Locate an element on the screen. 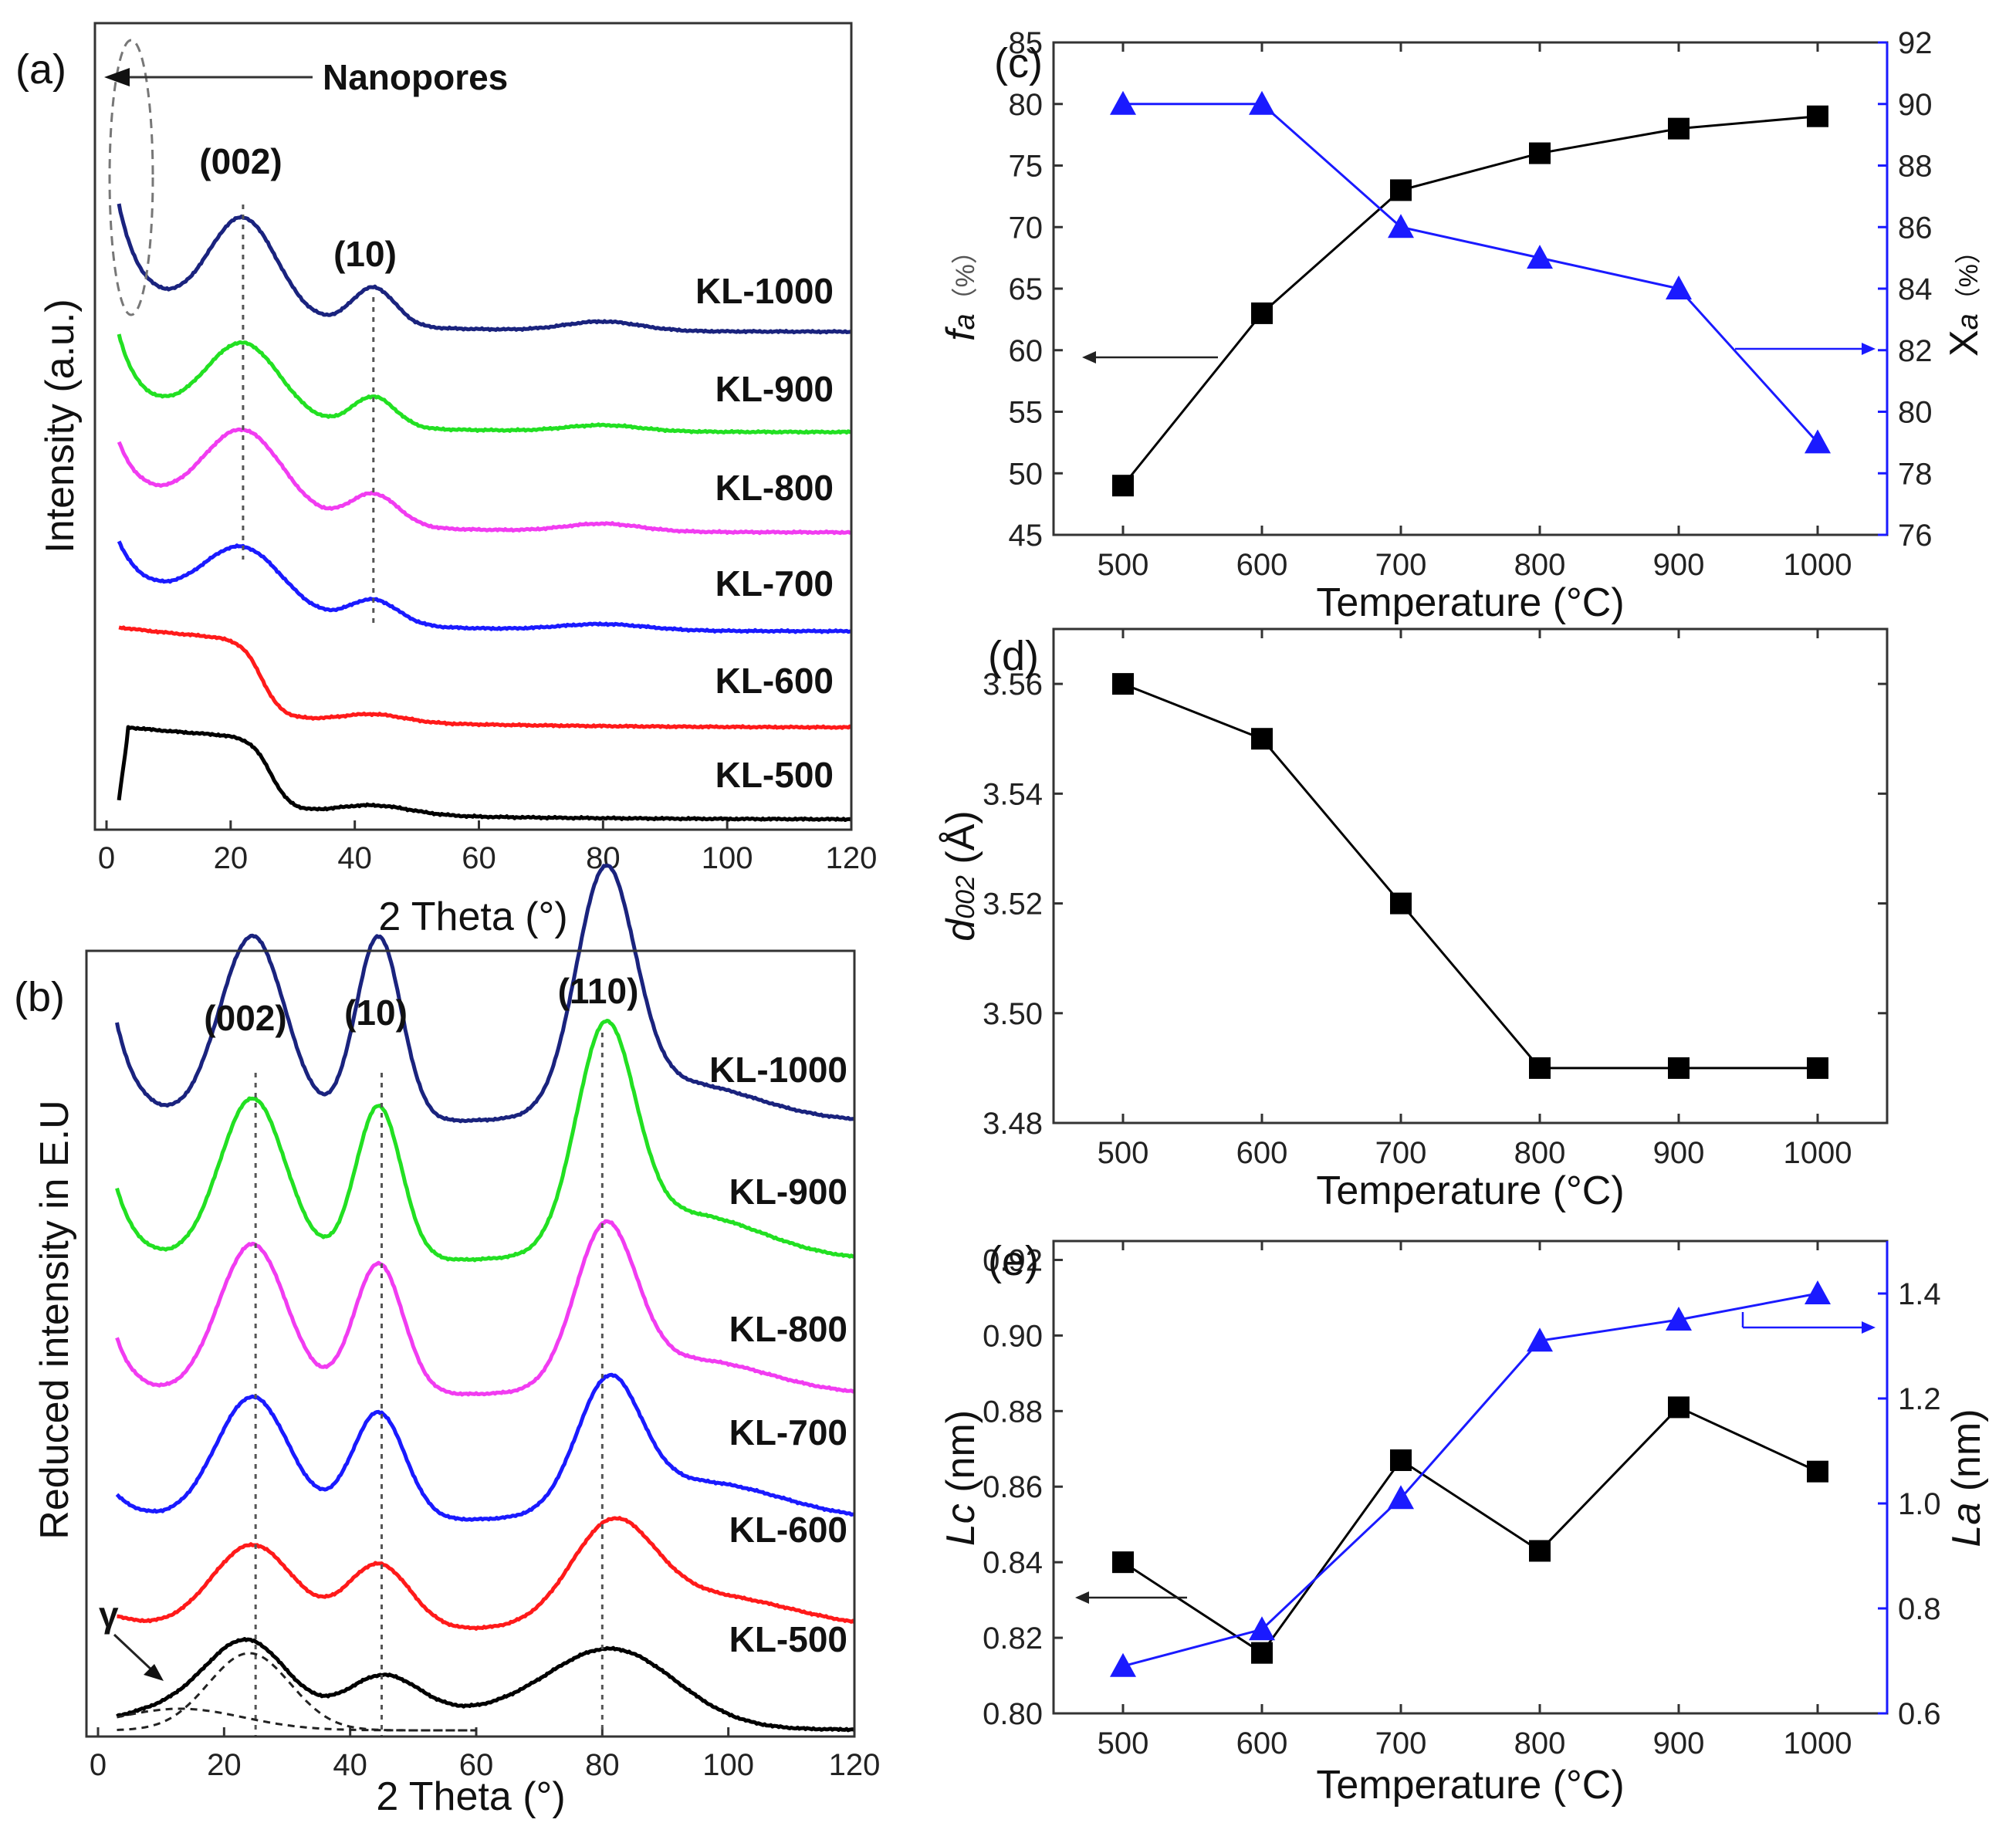  y-axis-title: Intensity (a.u.) is located at coordinates (60, 426).